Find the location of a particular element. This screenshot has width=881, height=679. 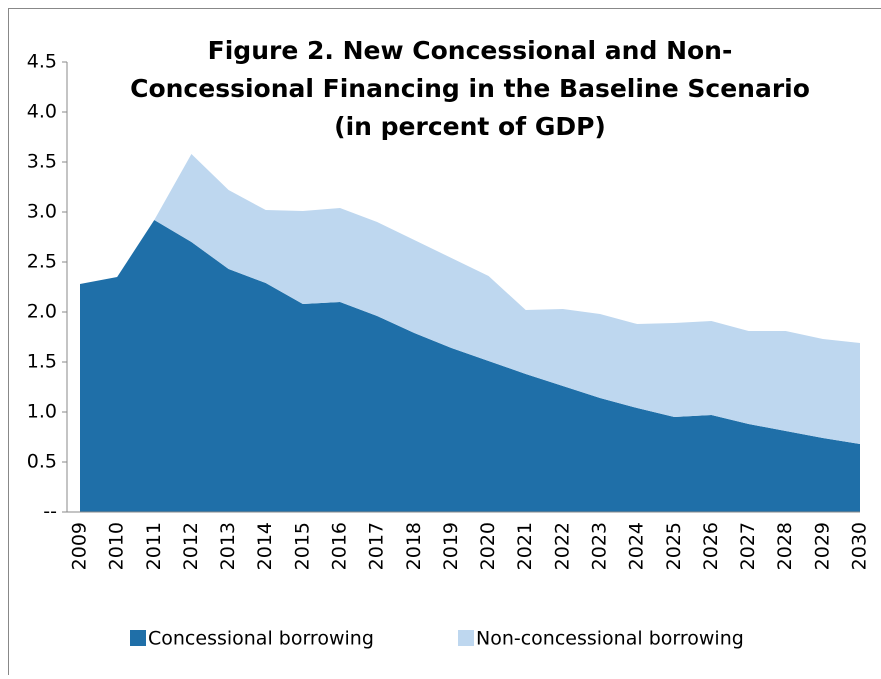

y-tick-label: 2.0 is located at coordinates (42, 312).